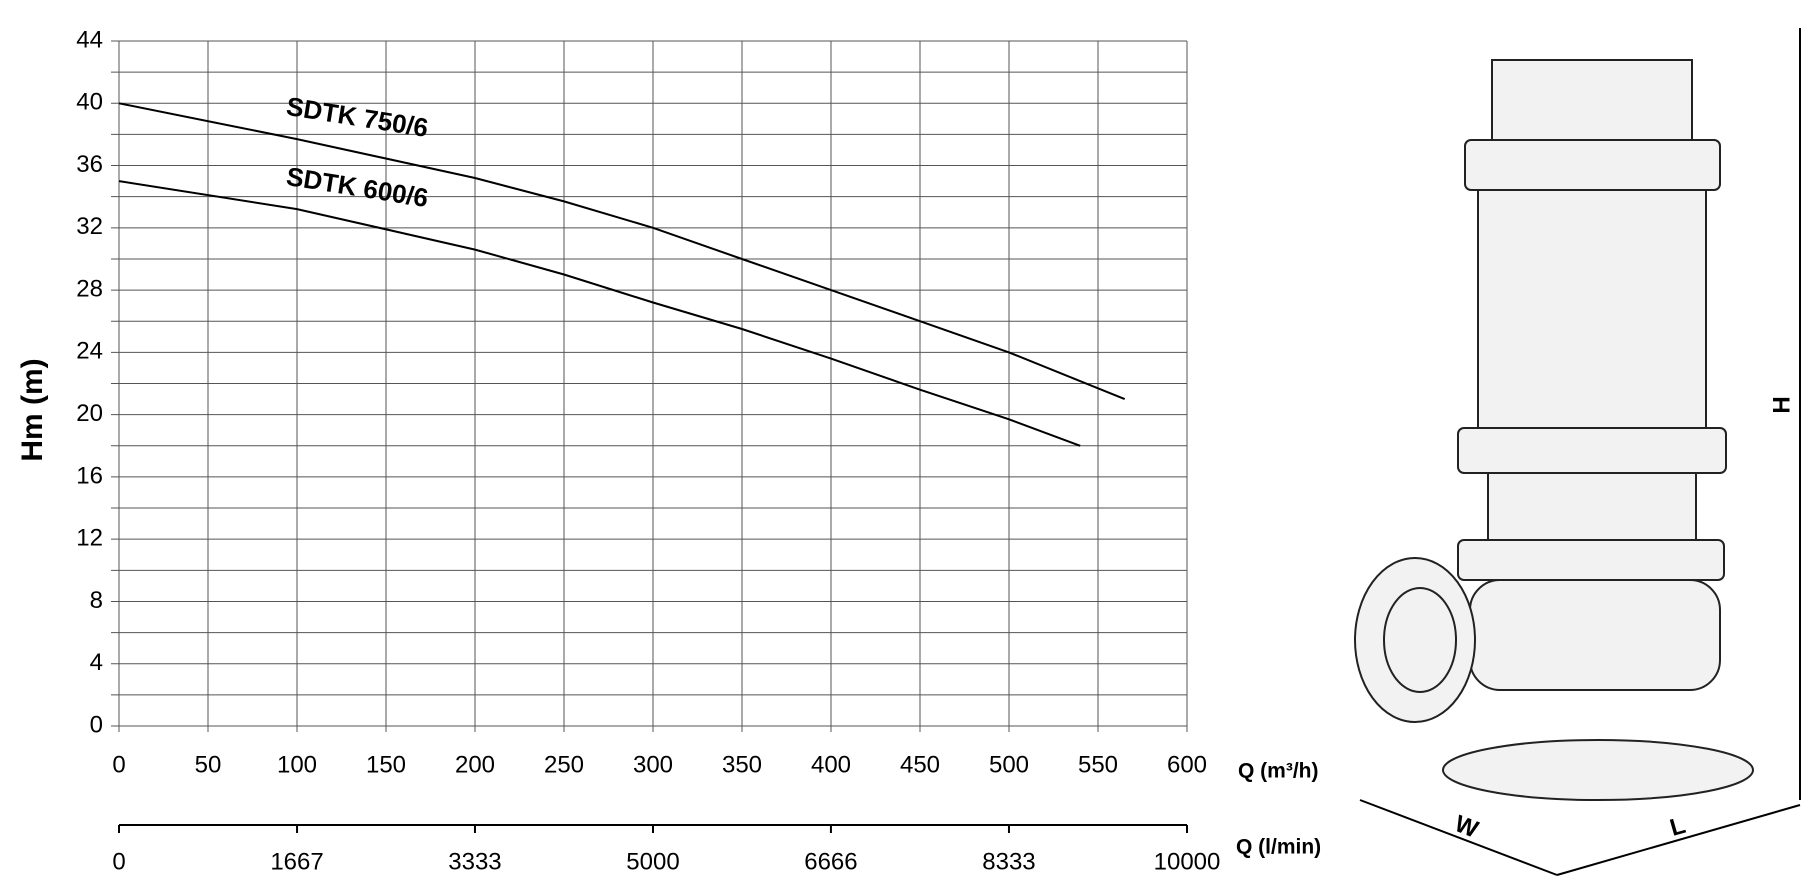 The image size is (1818, 878). I want to click on x-tick-label: 400, so click(831, 764).